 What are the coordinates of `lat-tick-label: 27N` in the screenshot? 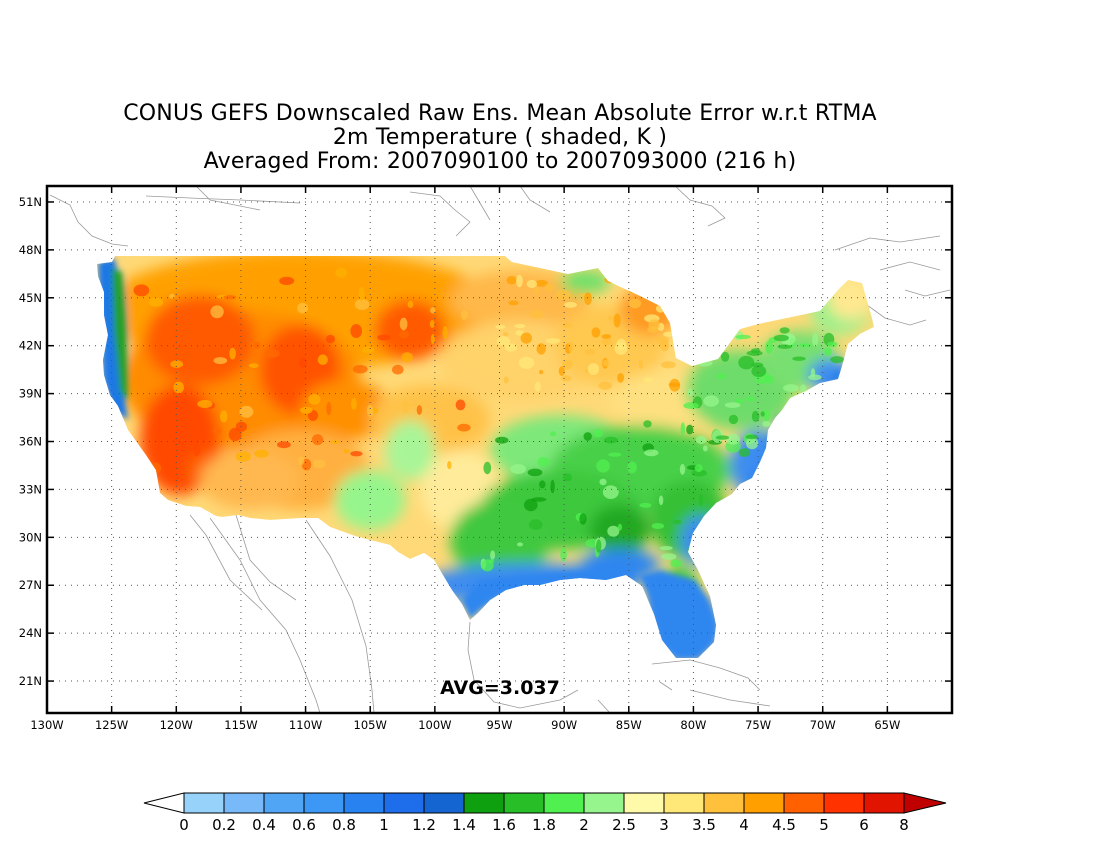 It's located at (30, 585).